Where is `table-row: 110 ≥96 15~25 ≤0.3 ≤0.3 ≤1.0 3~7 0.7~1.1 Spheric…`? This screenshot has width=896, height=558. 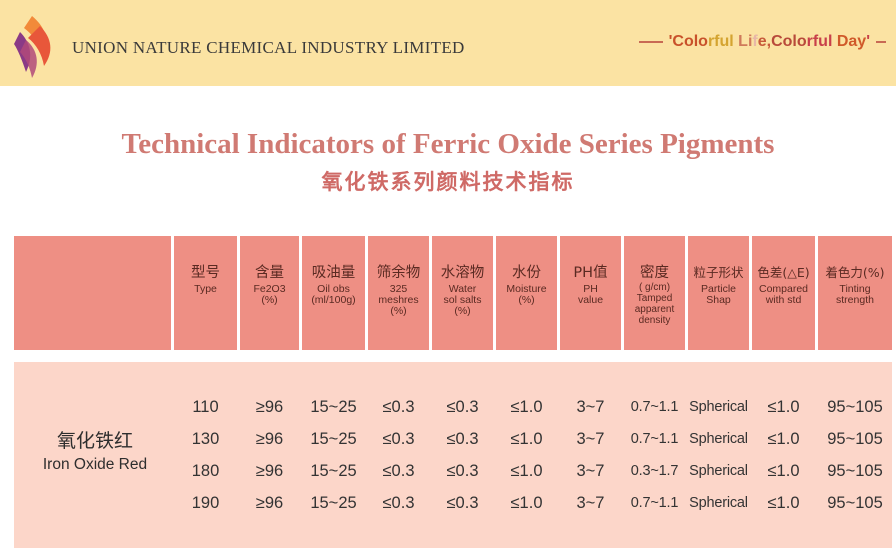
table-row: 110 ≥96 15~25 ≤0.3 ≤0.3 ≤1.0 3~7 0.7~1.1 Spheric… is located at coordinates (448, 407).